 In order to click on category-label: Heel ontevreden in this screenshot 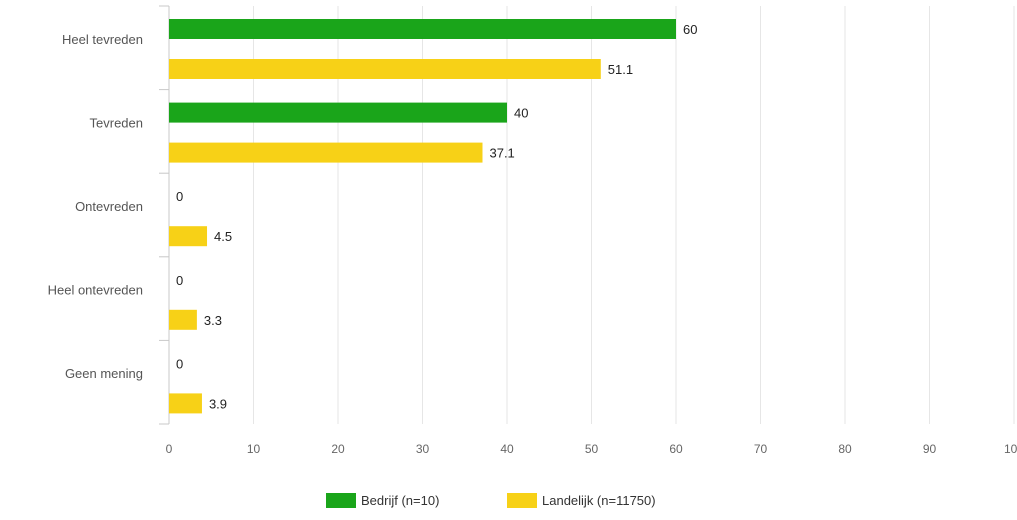, I will do `click(95, 290)`.